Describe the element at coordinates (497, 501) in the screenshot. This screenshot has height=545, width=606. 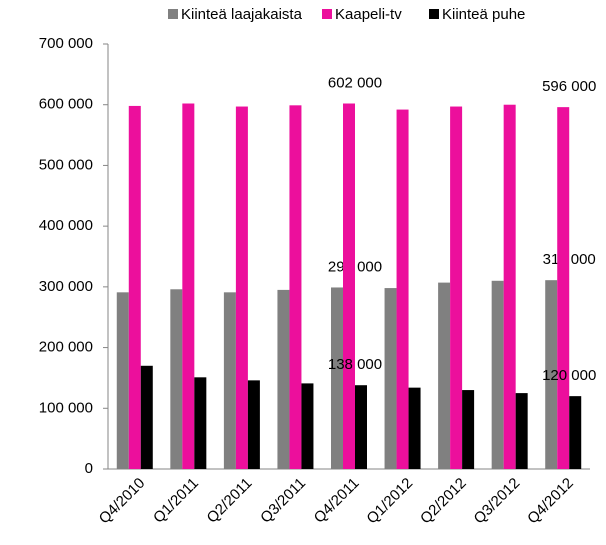
I see `x-tick-label: Q3/2012` at that location.